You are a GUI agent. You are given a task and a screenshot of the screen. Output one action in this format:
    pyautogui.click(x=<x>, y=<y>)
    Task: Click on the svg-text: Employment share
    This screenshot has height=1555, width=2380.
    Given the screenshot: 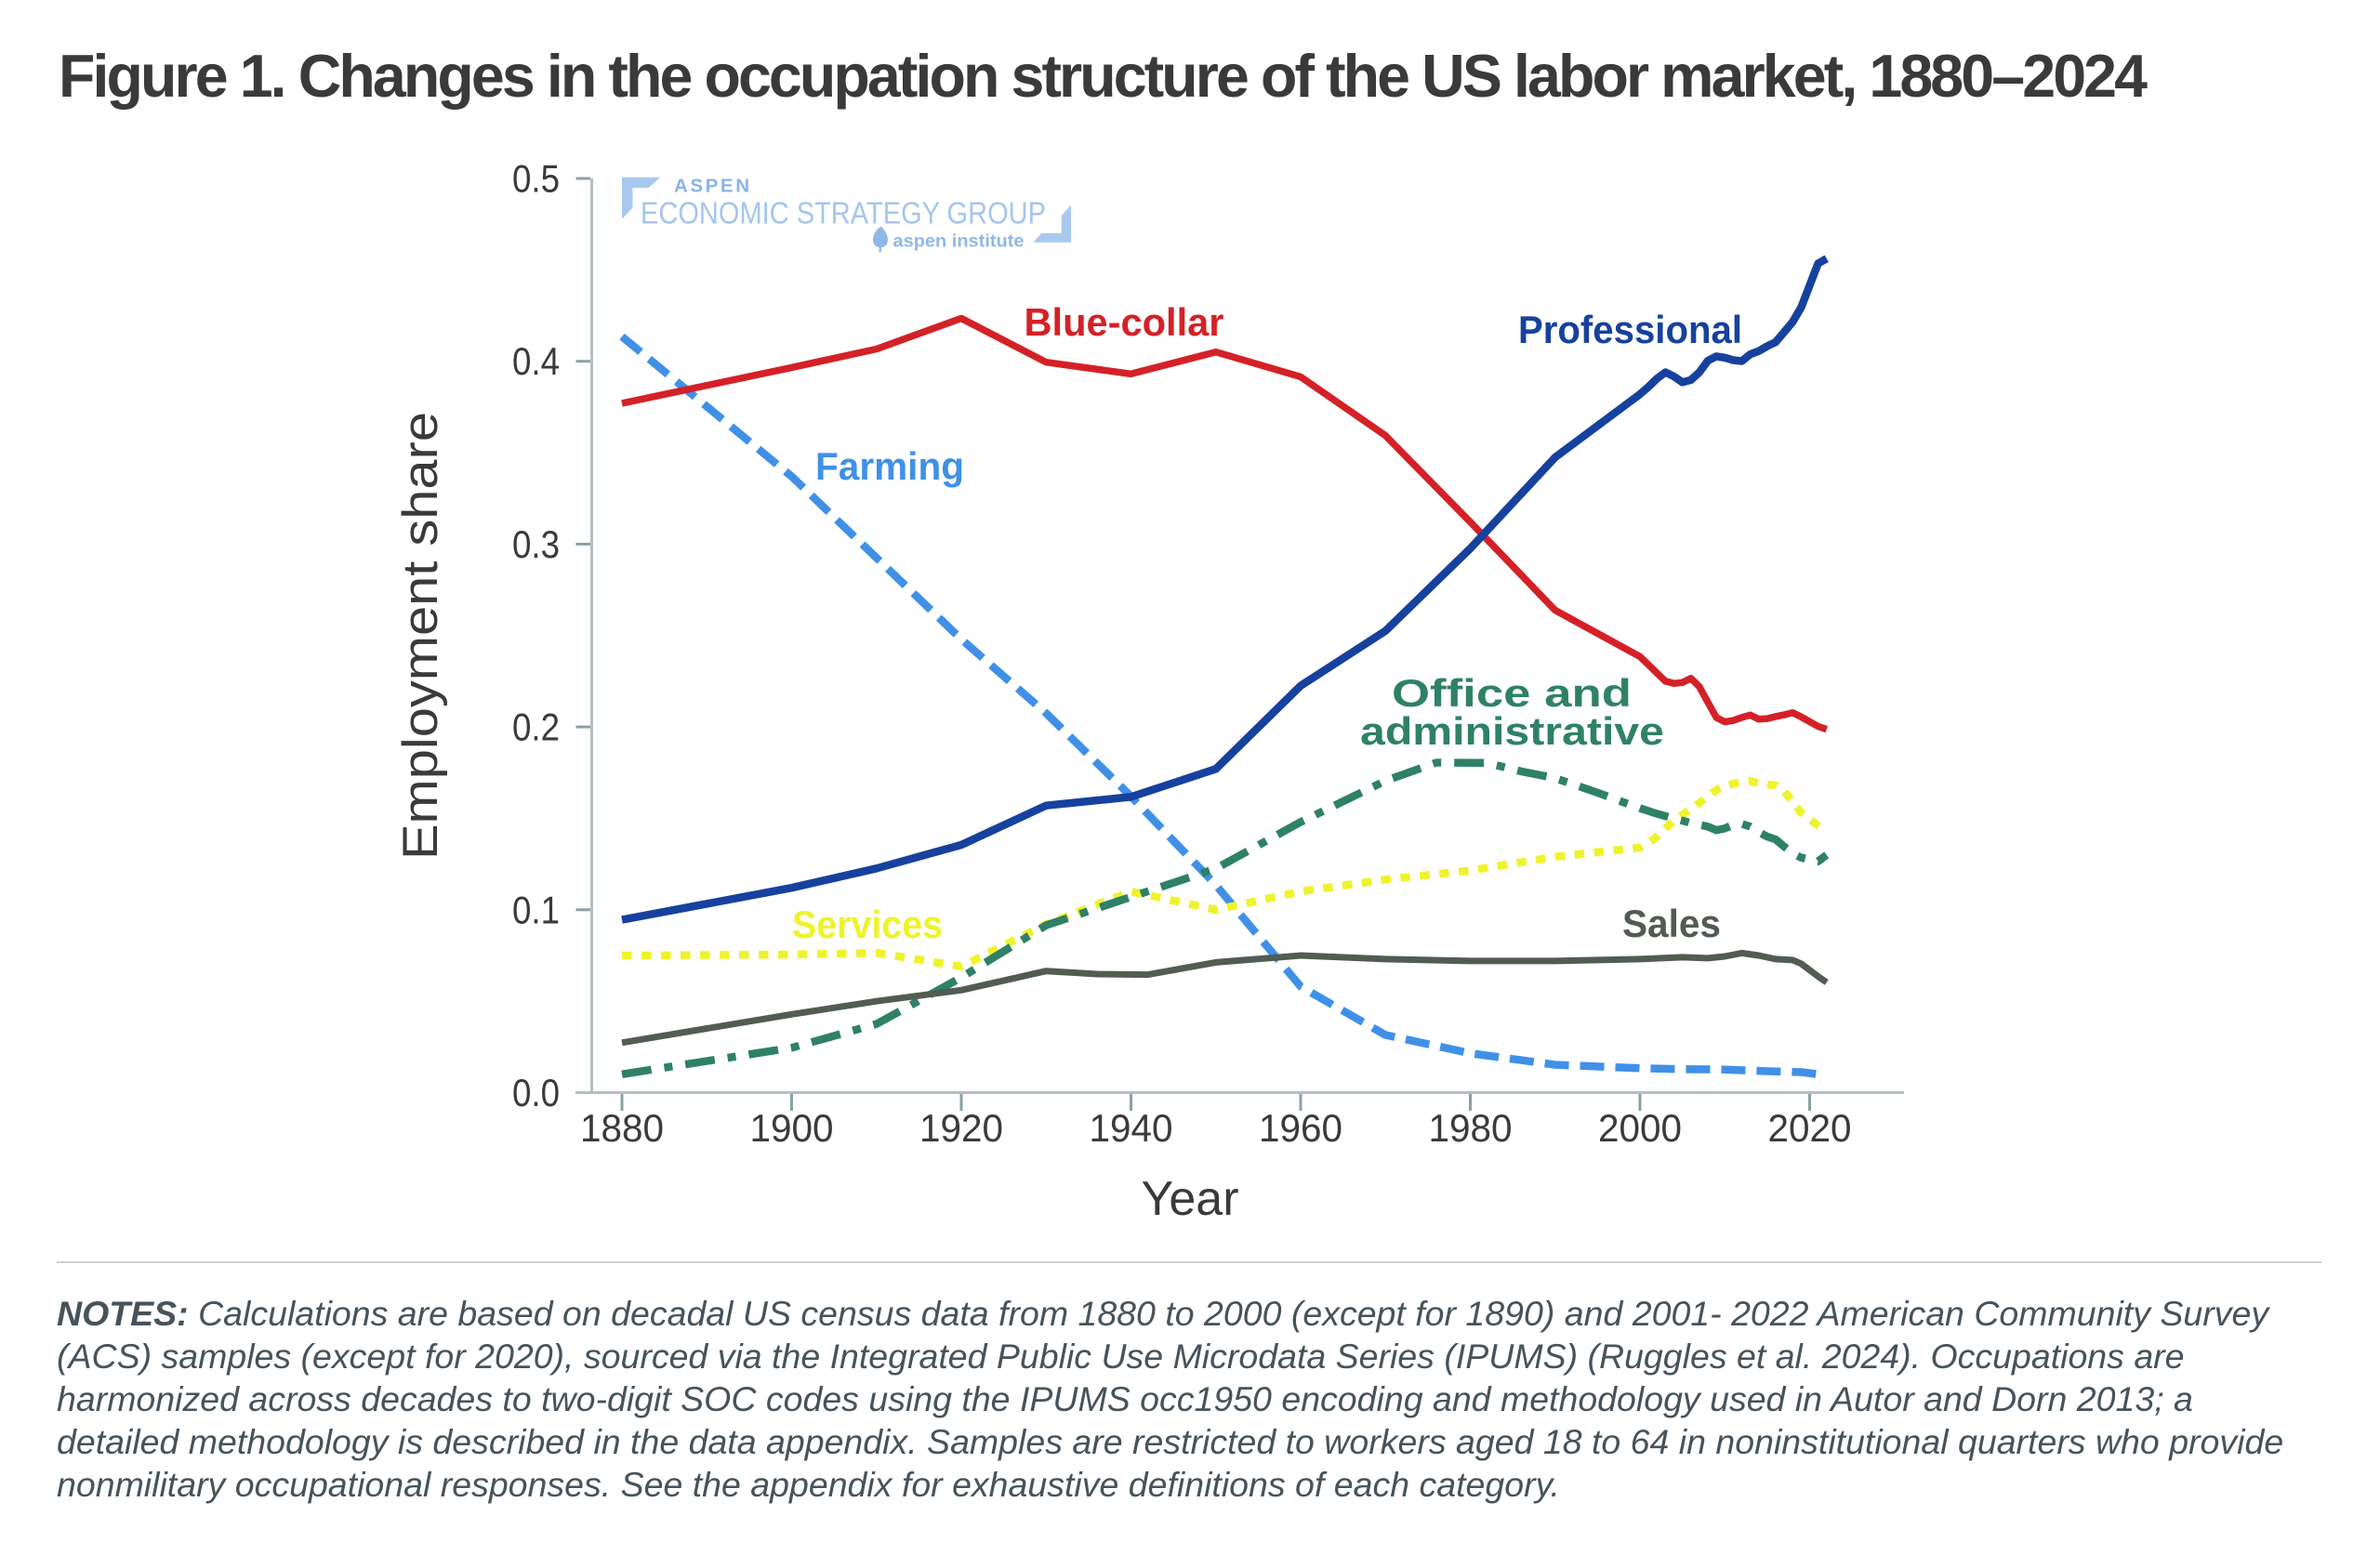 What is the action you would take?
    pyautogui.click(x=420, y=636)
    